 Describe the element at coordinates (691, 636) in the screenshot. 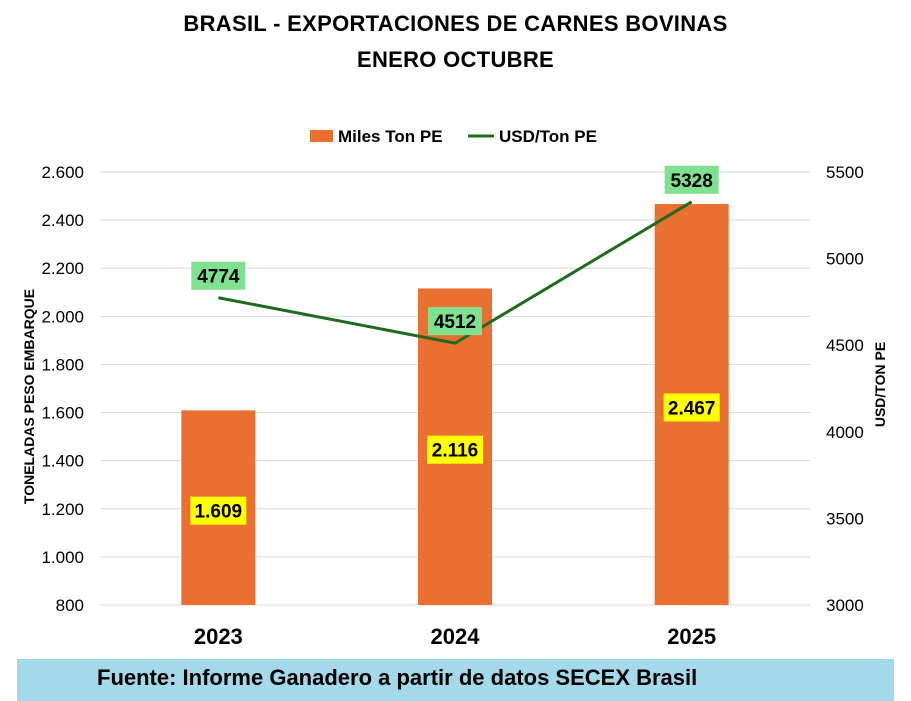

I see `x-tick-label: 2025` at that location.